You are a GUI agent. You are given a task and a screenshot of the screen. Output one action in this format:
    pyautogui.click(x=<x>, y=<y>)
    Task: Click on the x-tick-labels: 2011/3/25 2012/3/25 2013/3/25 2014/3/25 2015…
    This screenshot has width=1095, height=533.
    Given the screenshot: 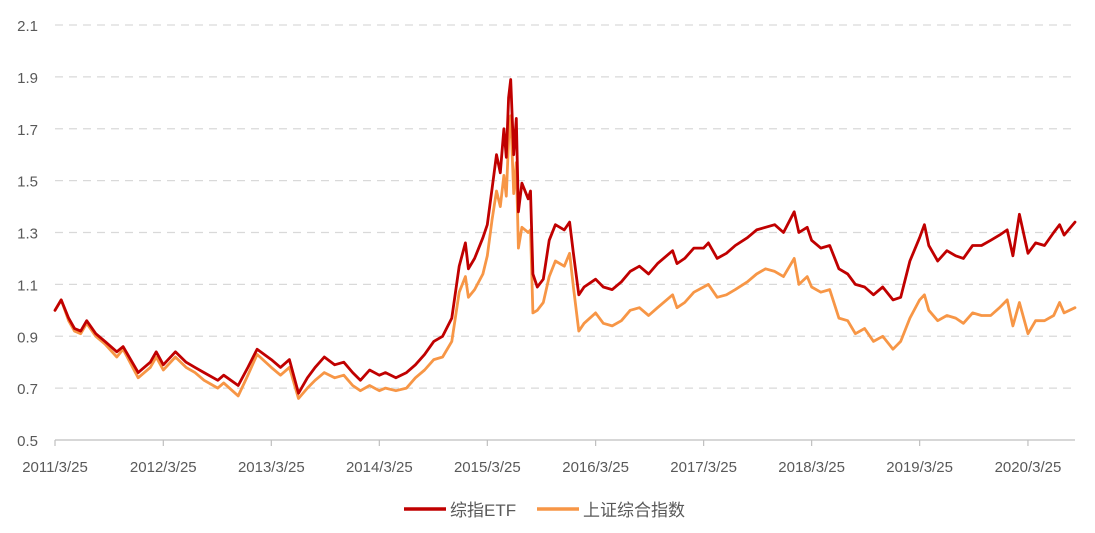 What is the action you would take?
    pyautogui.click(x=541, y=458)
    